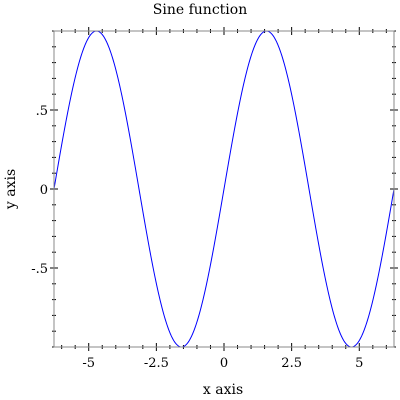  I want to click on x-tick-label: 2.5, so click(291, 363).